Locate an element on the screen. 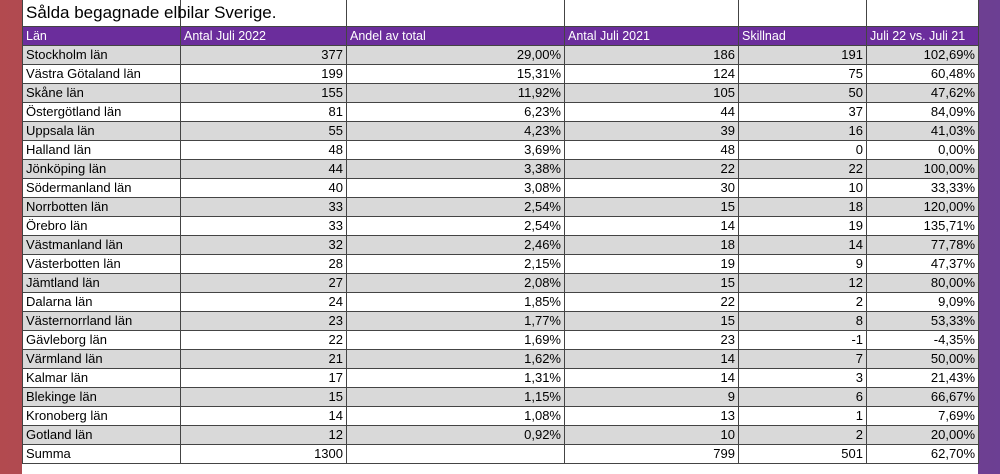  county: Örebro län is located at coordinates (101, 226).